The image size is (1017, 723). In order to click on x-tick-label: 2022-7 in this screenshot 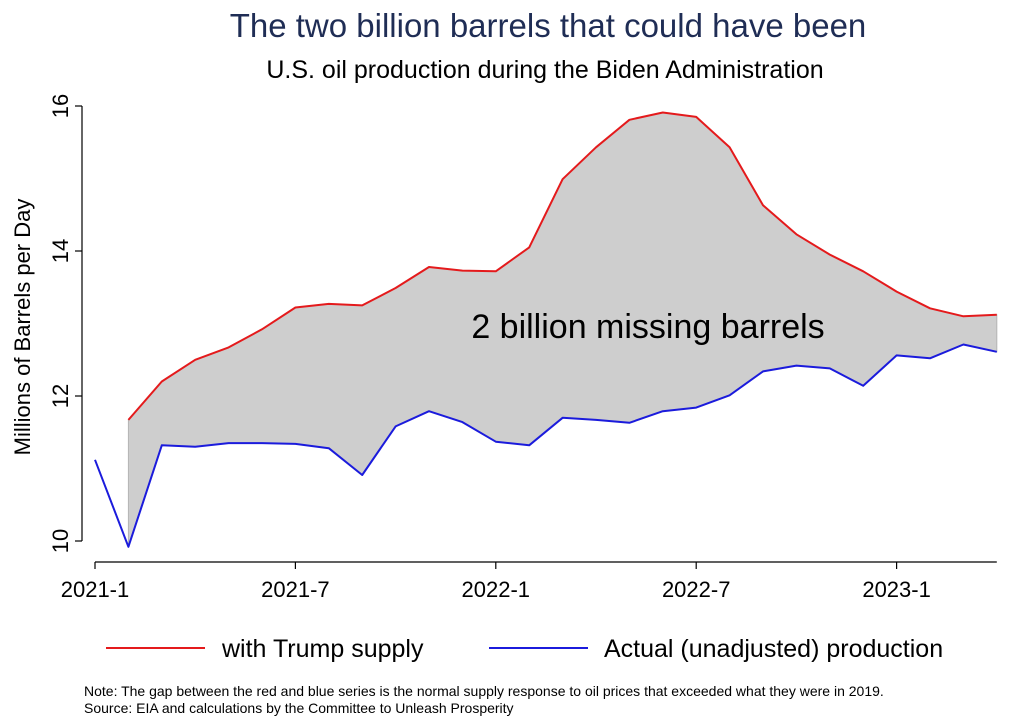, I will do `click(696, 589)`.